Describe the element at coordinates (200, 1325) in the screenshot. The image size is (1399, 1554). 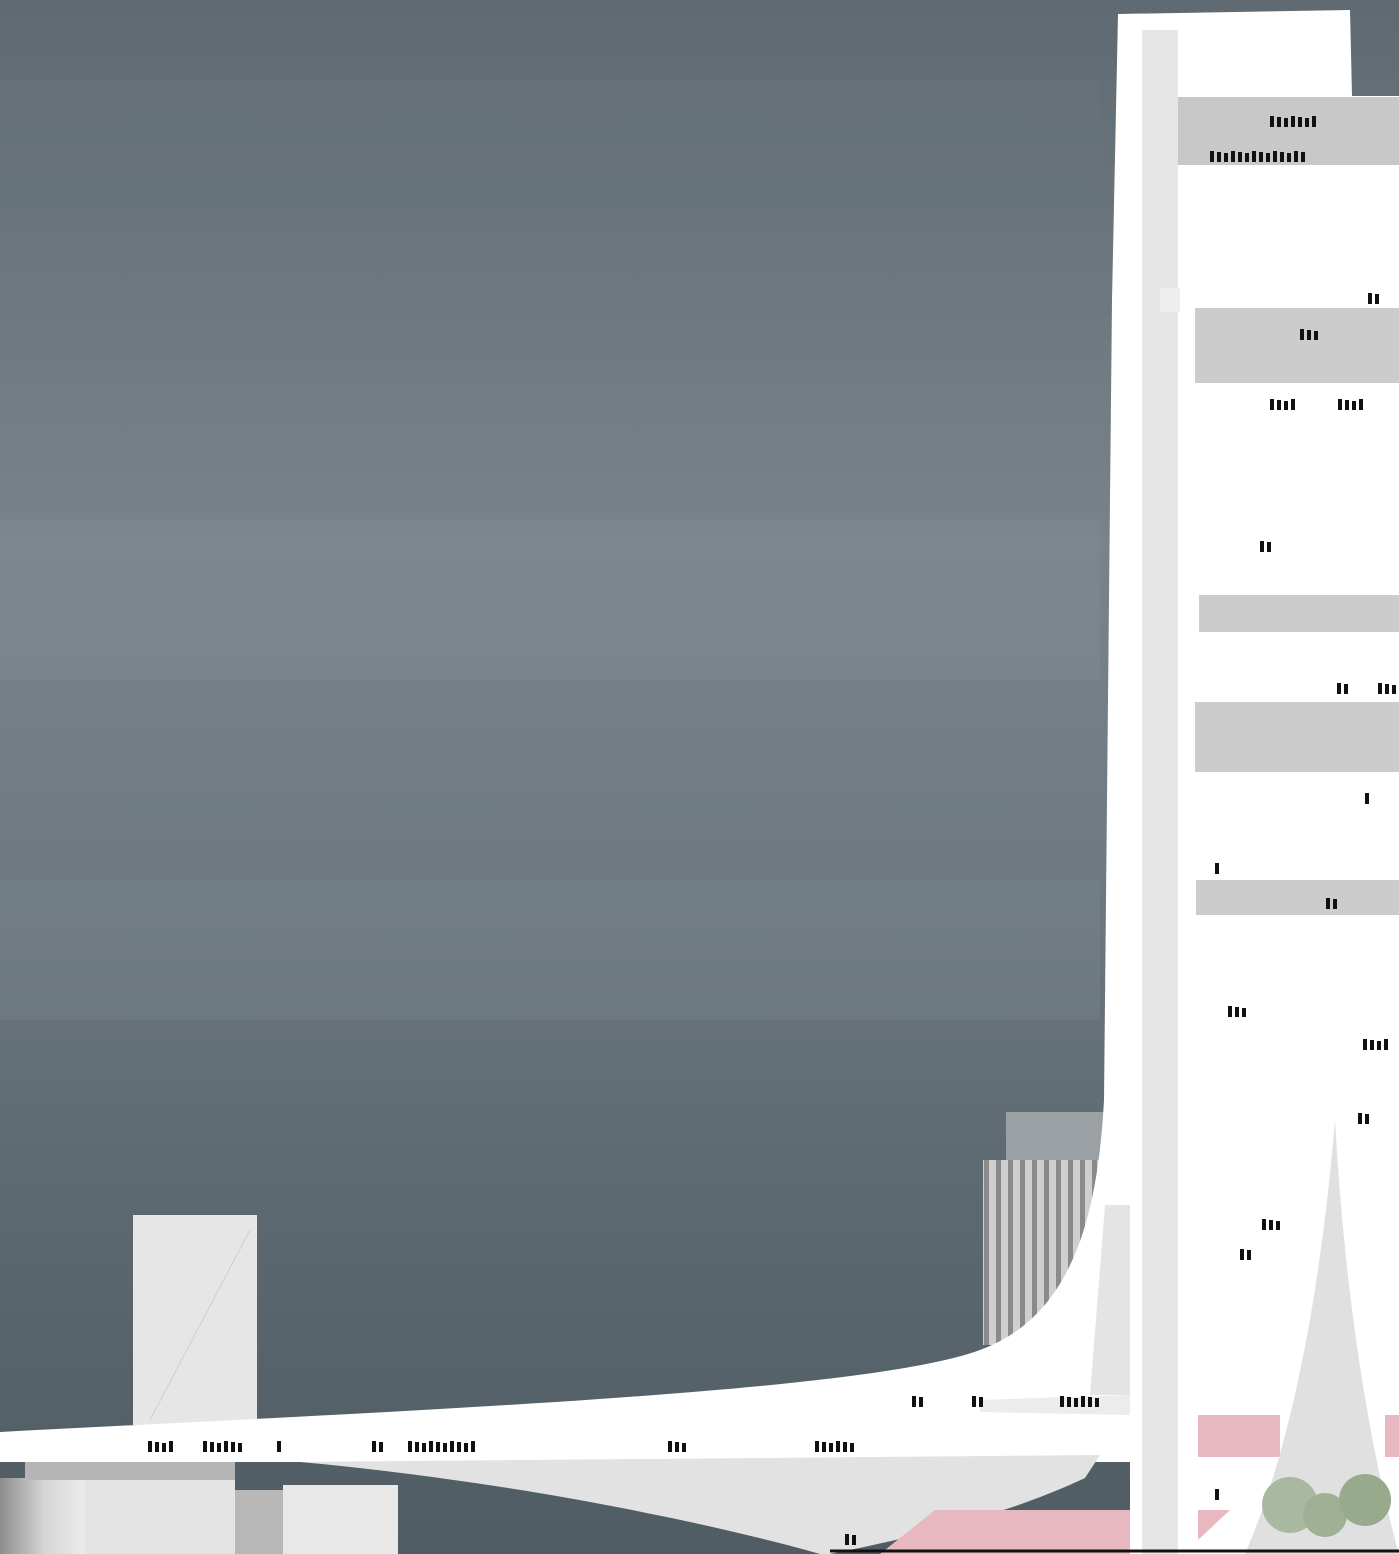
I see `facade-line` at that location.